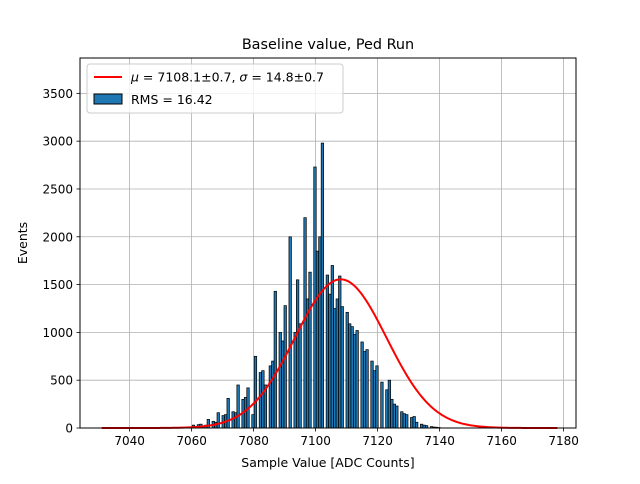 This screenshot has height=484, width=640. Describe the element at coordinates (108, 99) in the screenshot. I see `legend-histogram-swatch` at that location.